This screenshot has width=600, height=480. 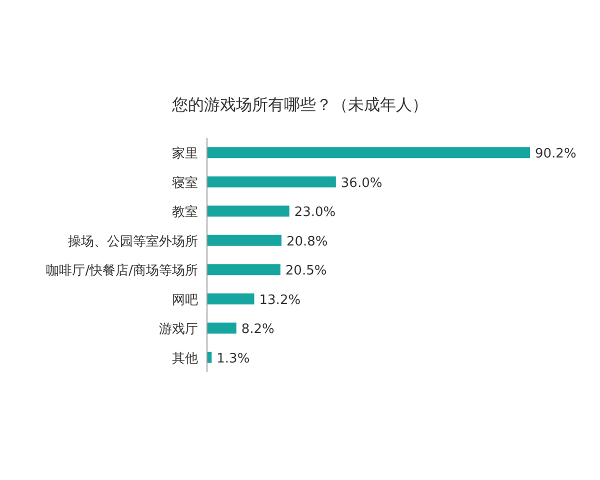 I want to click on y-tick-label: 游戏厅, so click(x=178, y=330).